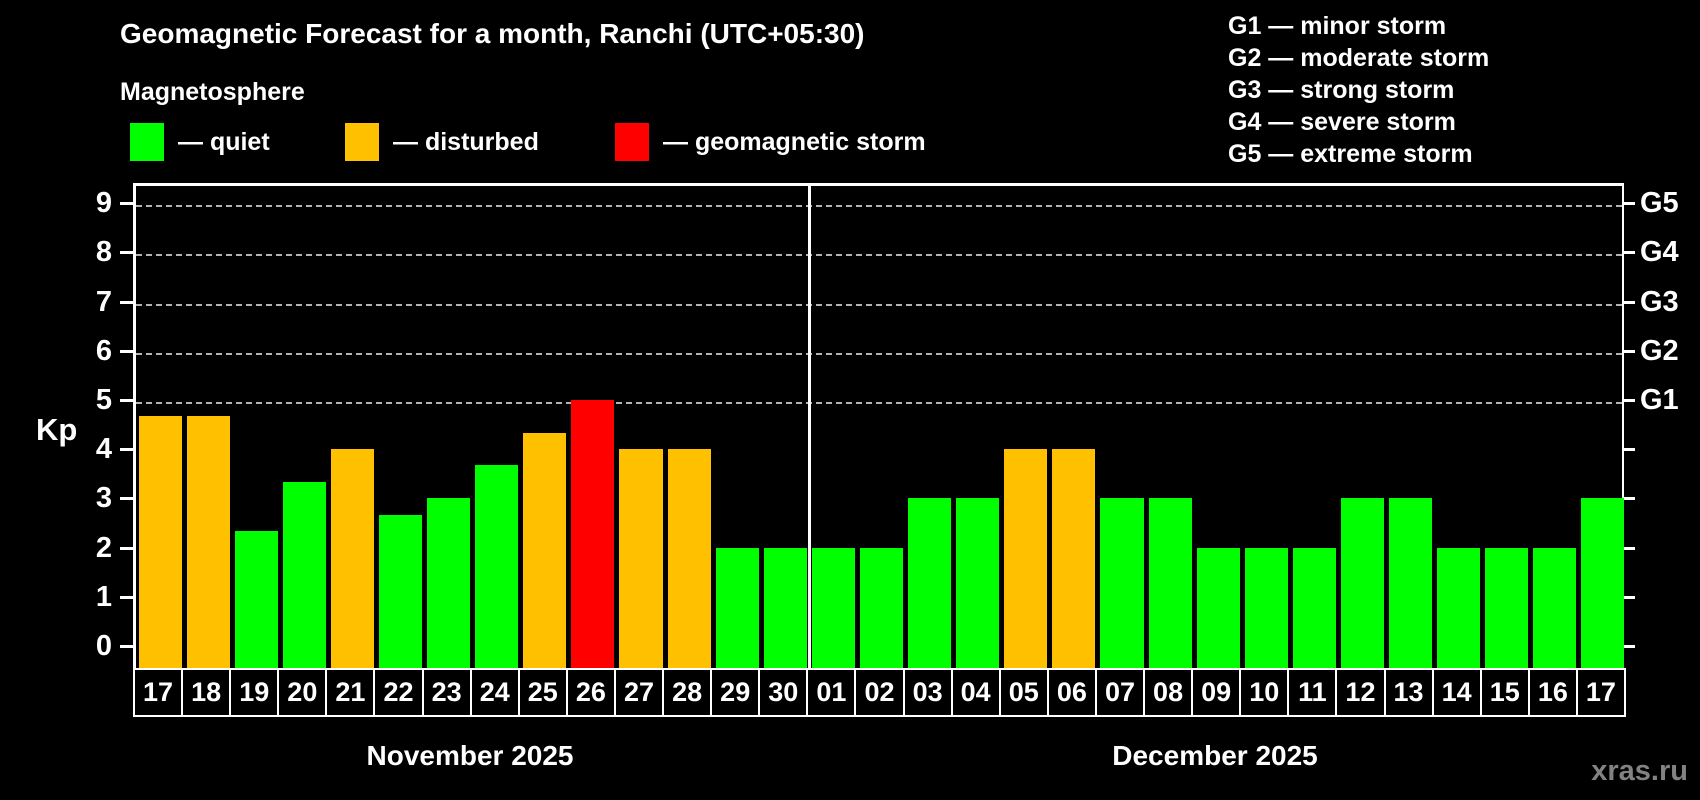  I want to click on day-label: 30, so click(783, 692).